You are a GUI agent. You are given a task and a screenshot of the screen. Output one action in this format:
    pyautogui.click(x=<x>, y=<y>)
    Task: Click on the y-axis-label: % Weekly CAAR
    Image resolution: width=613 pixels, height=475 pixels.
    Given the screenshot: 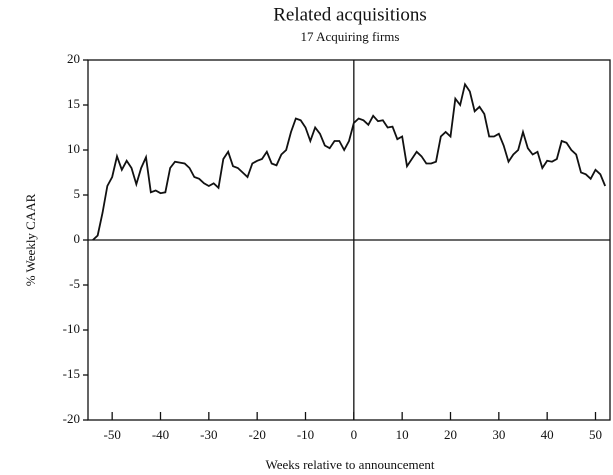 What is the action you would take?
    pyautogui.click(x=30, y=239)
    